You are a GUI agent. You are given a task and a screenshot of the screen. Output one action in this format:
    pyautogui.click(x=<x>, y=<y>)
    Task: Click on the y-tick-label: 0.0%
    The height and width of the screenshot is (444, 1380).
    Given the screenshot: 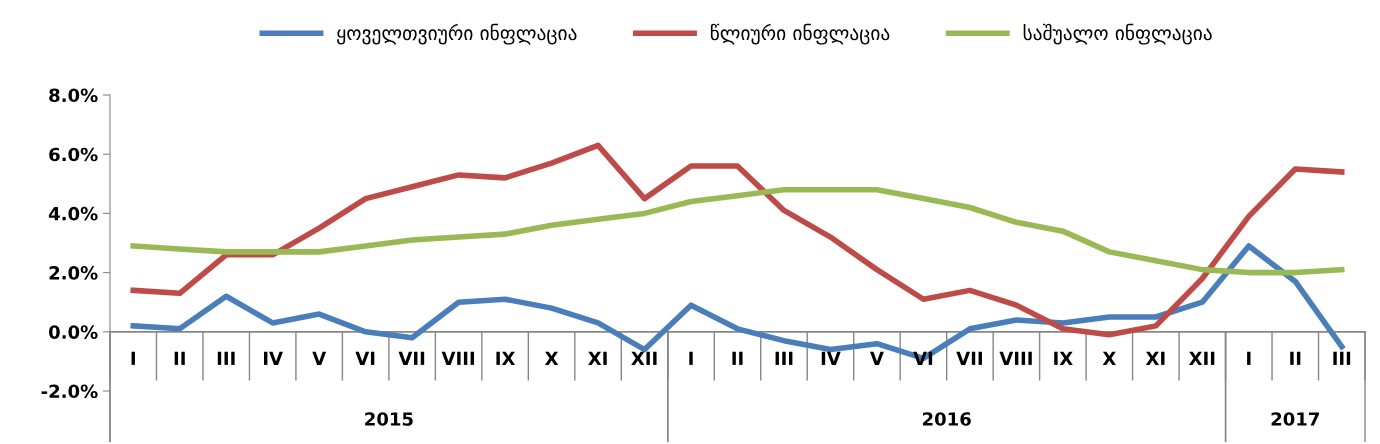 What is the action you would take?
    pyautogui.click(x=73, y=332)
    